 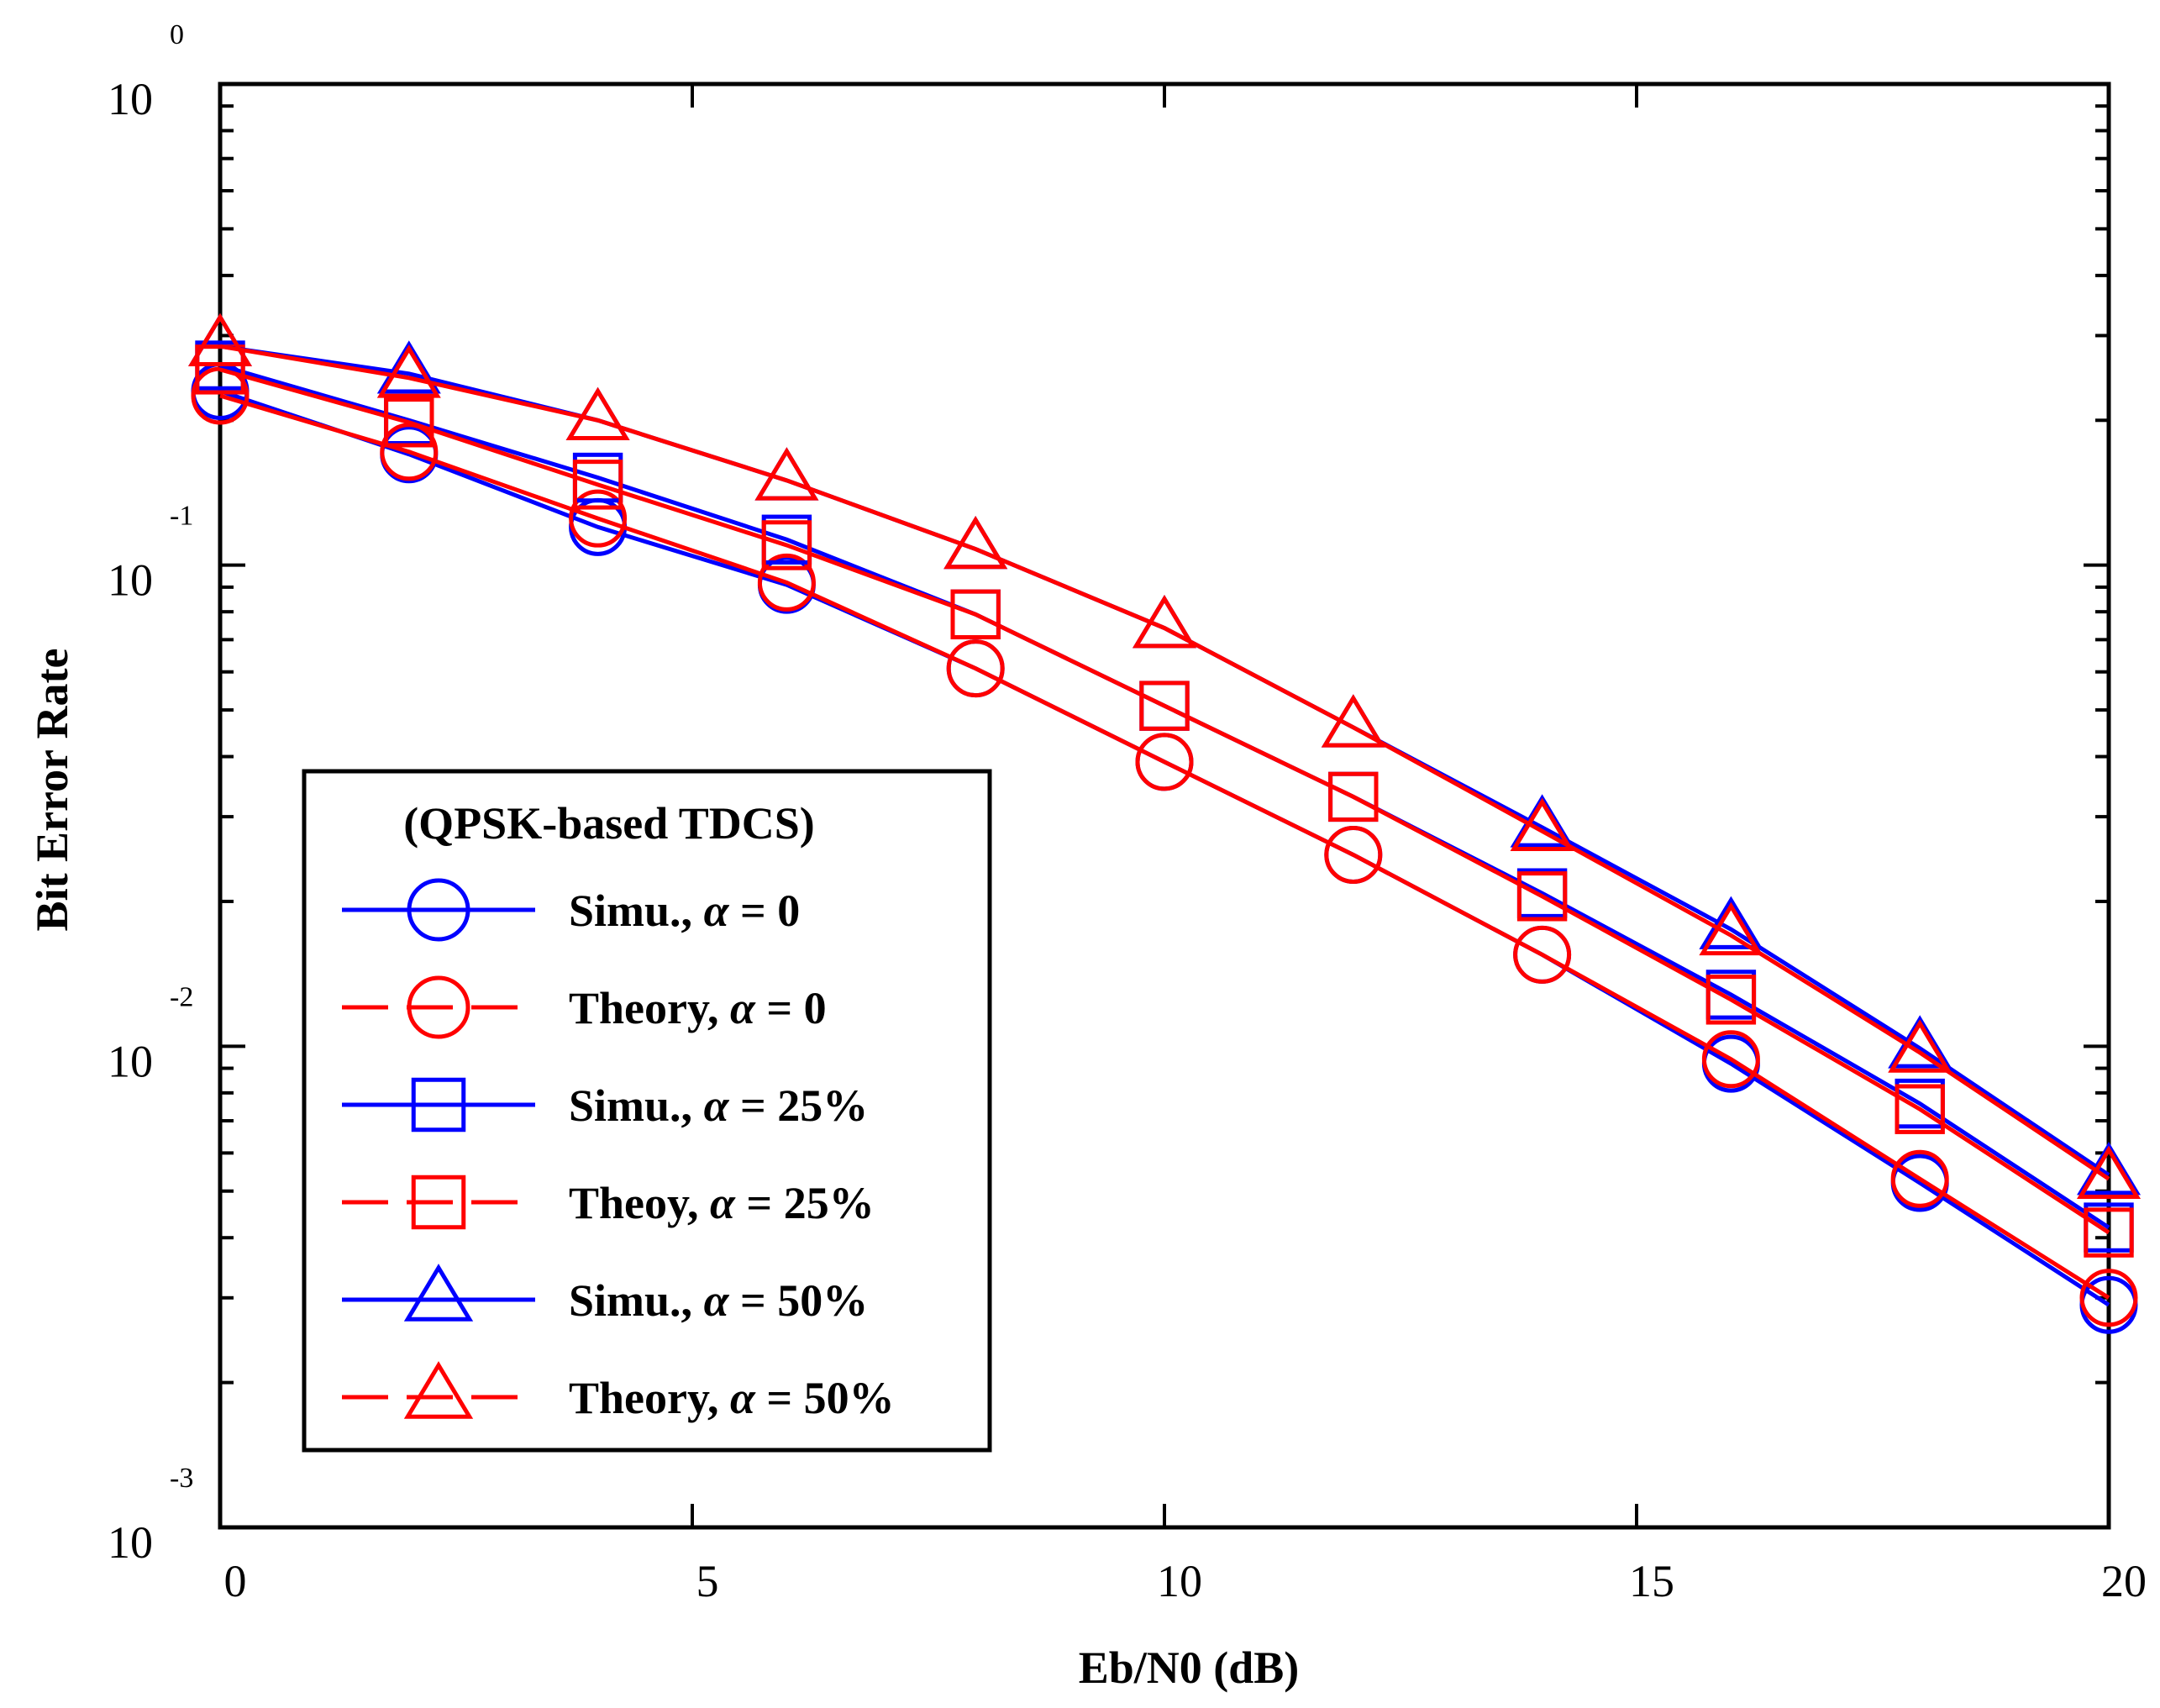 I want to click on x-tick-label: 10, so click(x=1179, y=1581).